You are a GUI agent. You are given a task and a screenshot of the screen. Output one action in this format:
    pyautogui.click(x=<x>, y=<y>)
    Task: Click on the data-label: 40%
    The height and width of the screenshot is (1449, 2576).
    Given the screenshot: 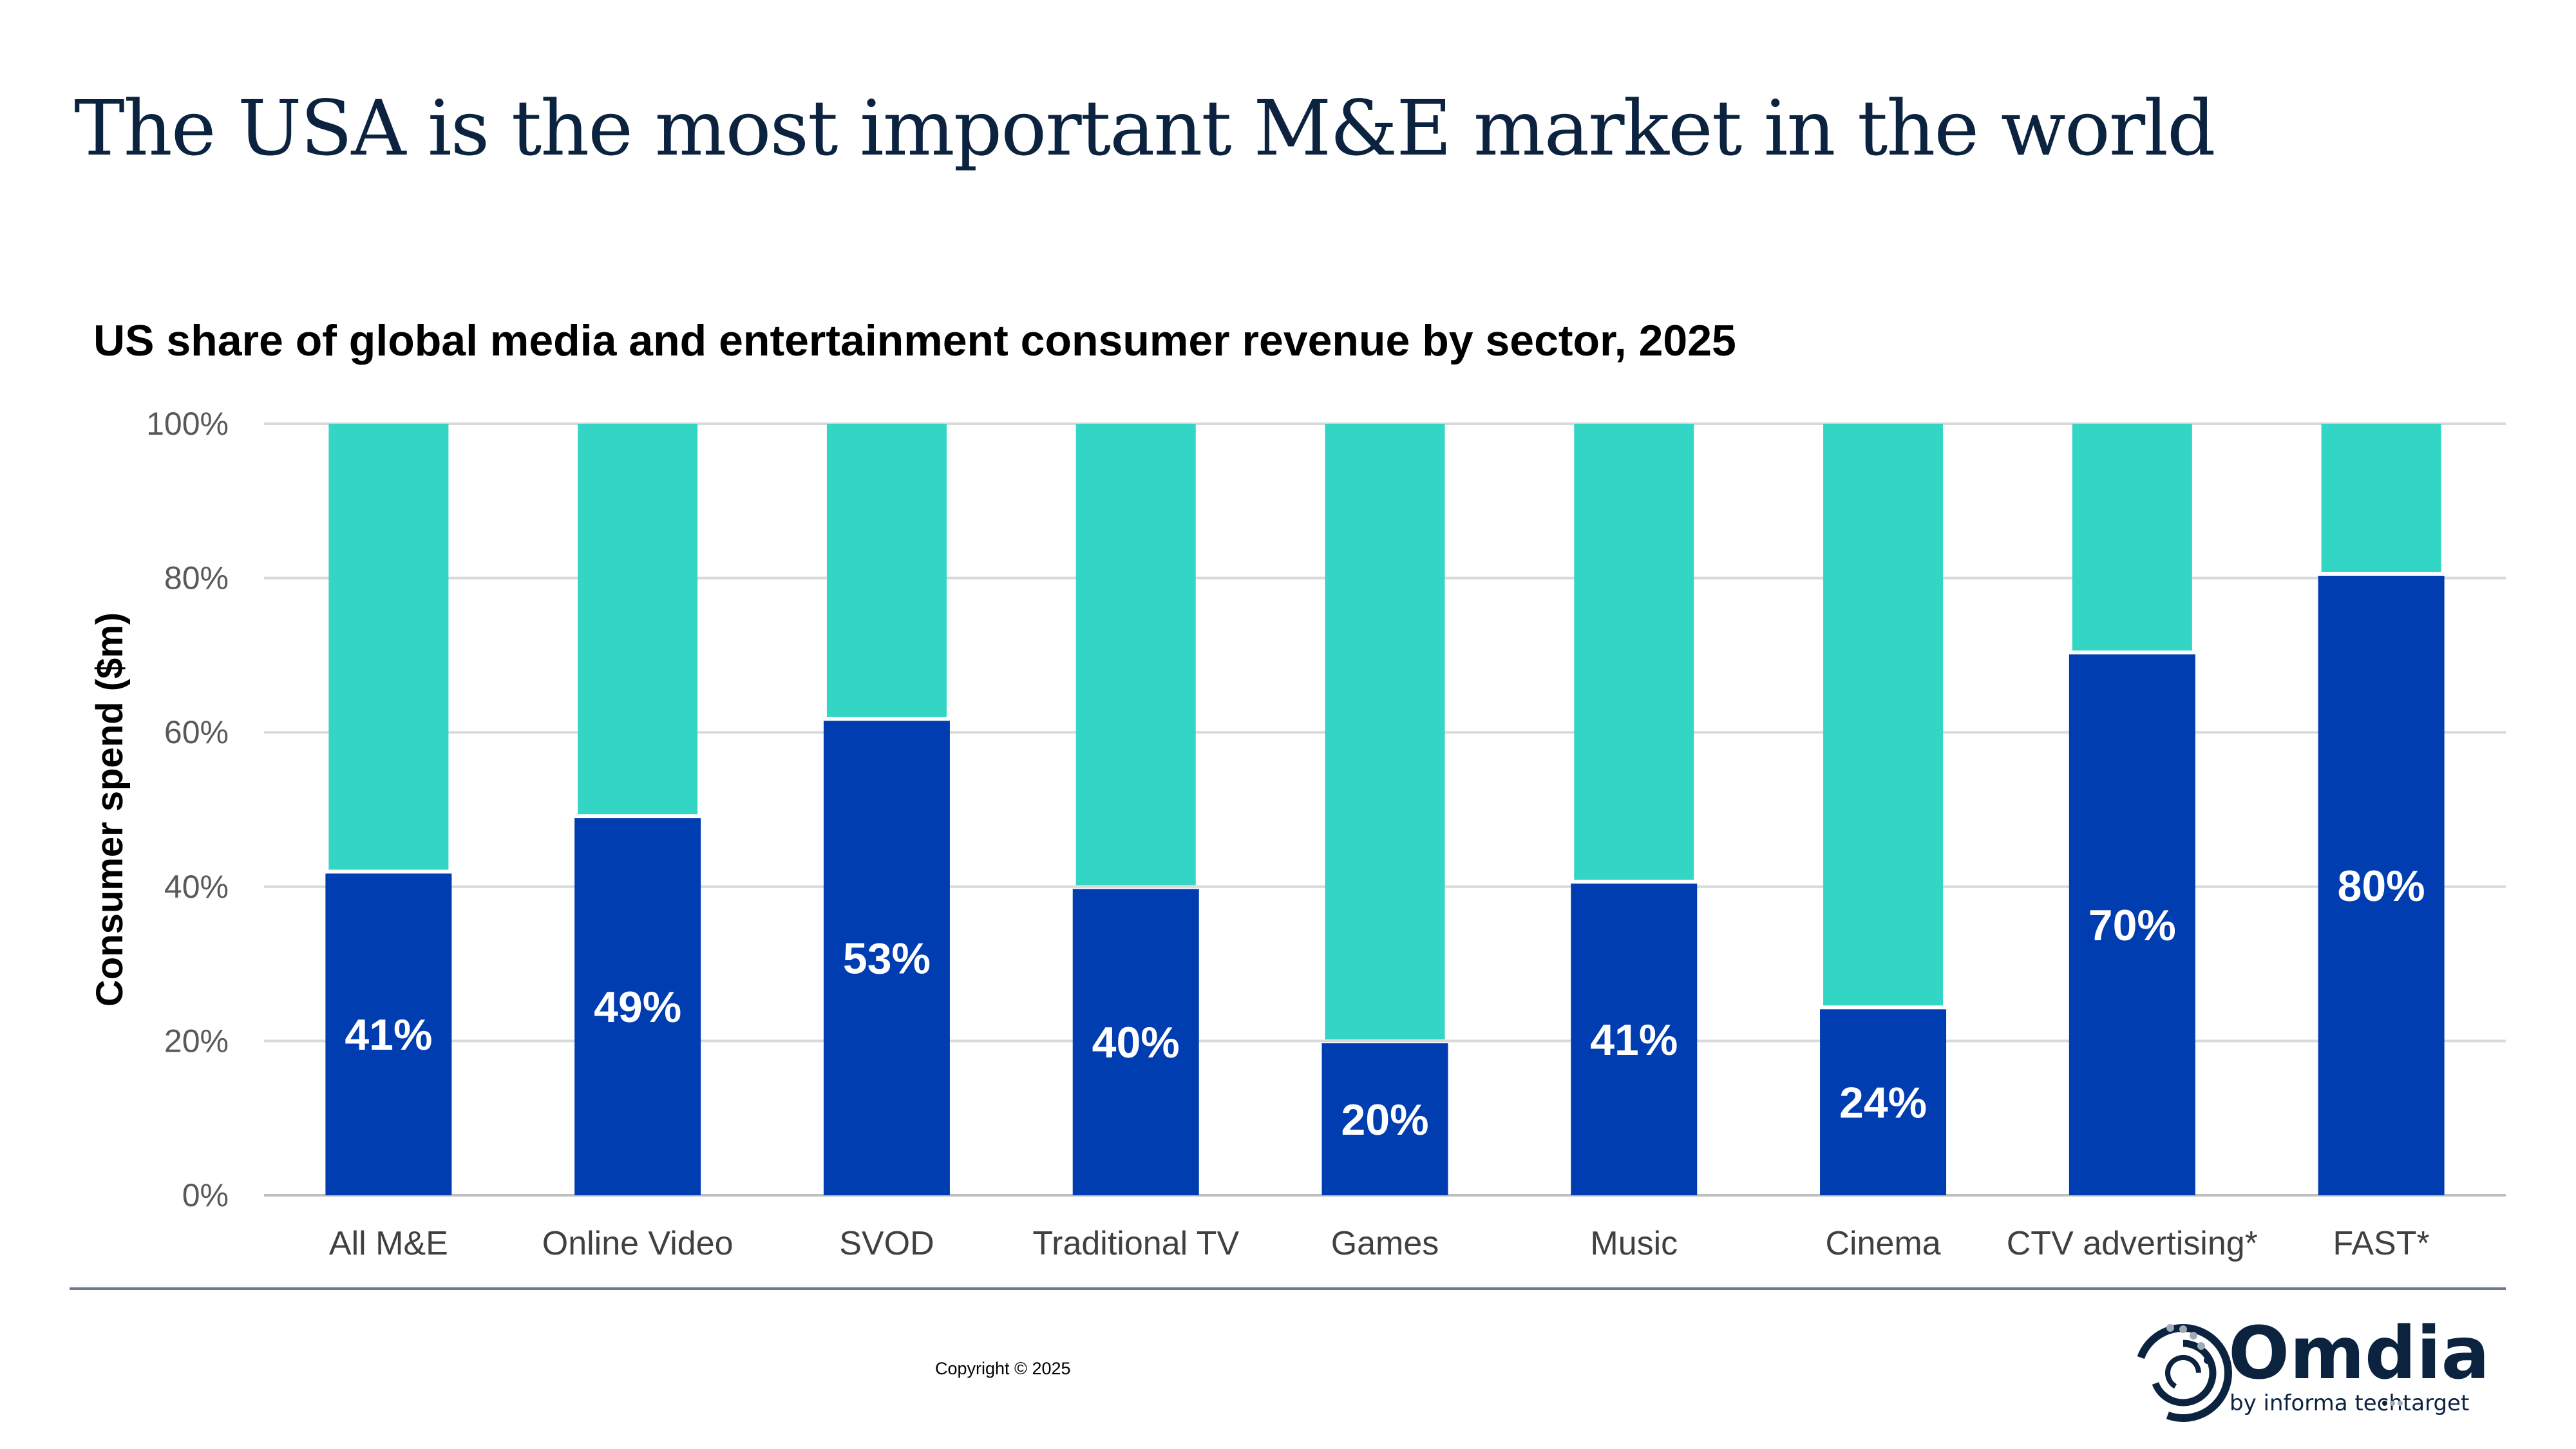 What is the action you would take?
    pyautogui.click(x=1136, y=1042)
    